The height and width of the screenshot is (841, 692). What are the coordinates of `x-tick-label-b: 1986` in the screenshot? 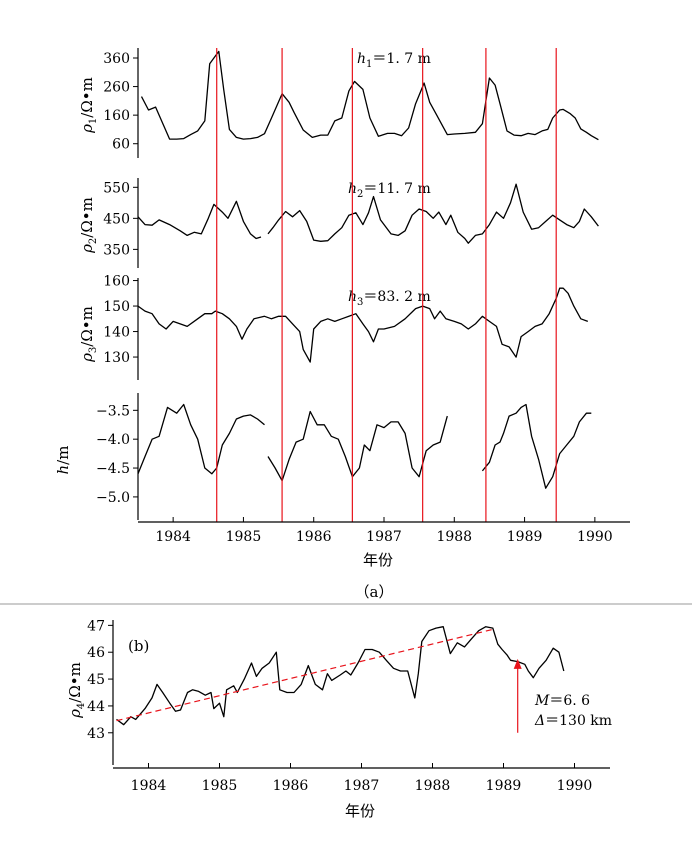 It's located at (291, 786).